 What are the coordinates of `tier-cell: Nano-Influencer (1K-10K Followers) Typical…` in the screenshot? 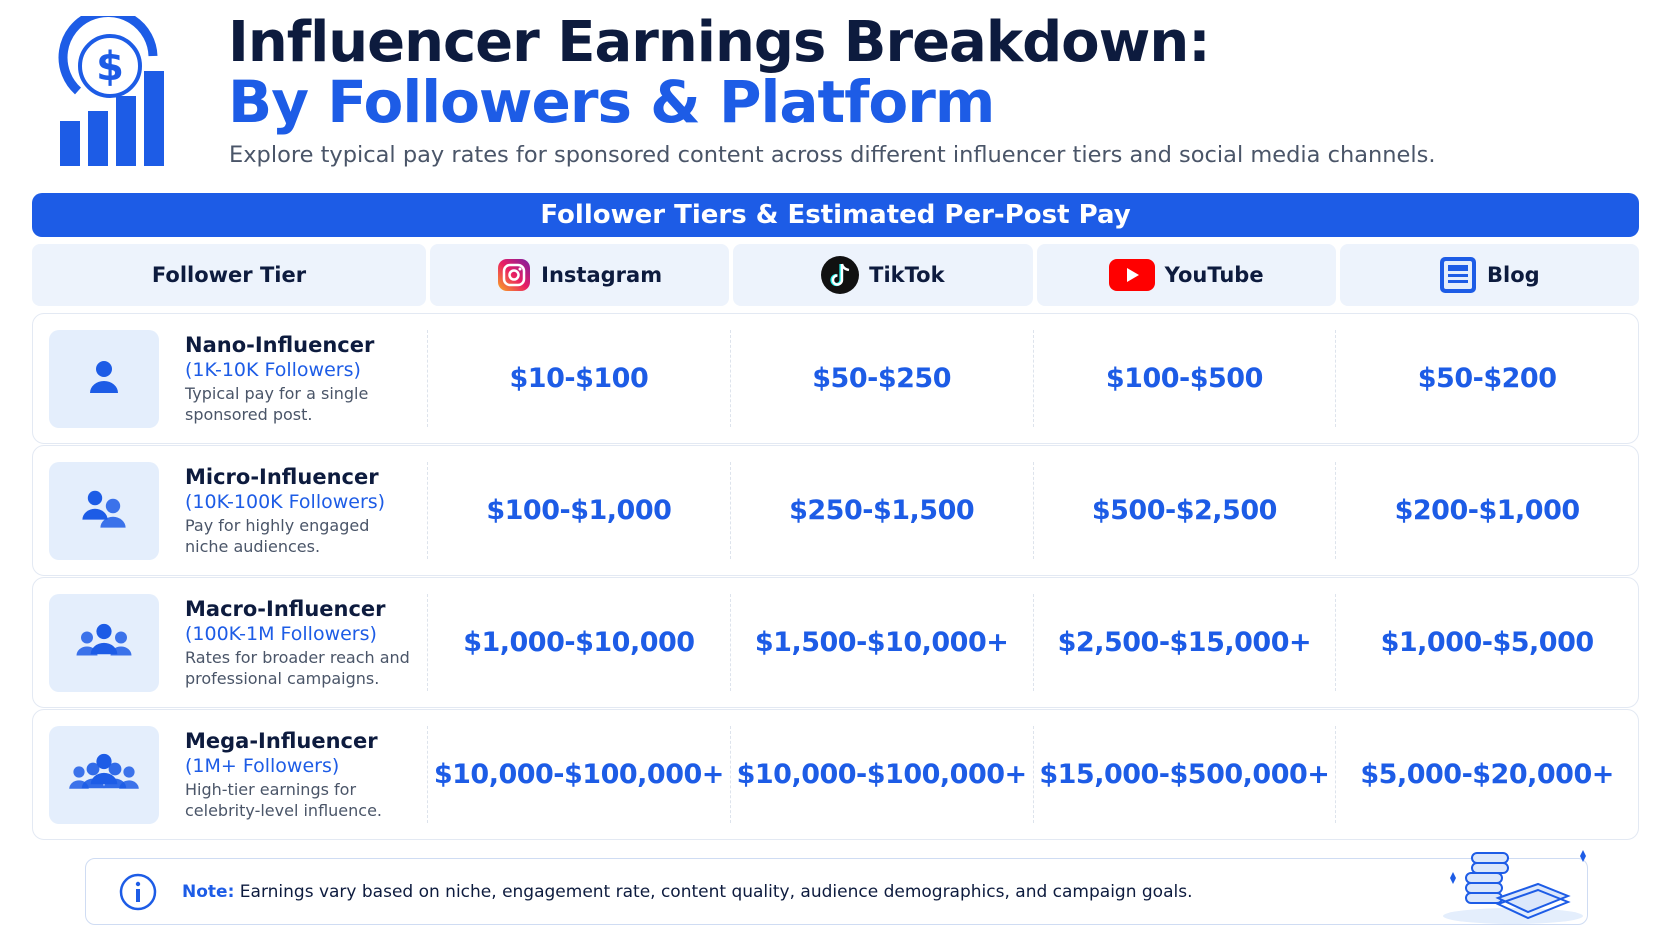 It's located at (230, 378).